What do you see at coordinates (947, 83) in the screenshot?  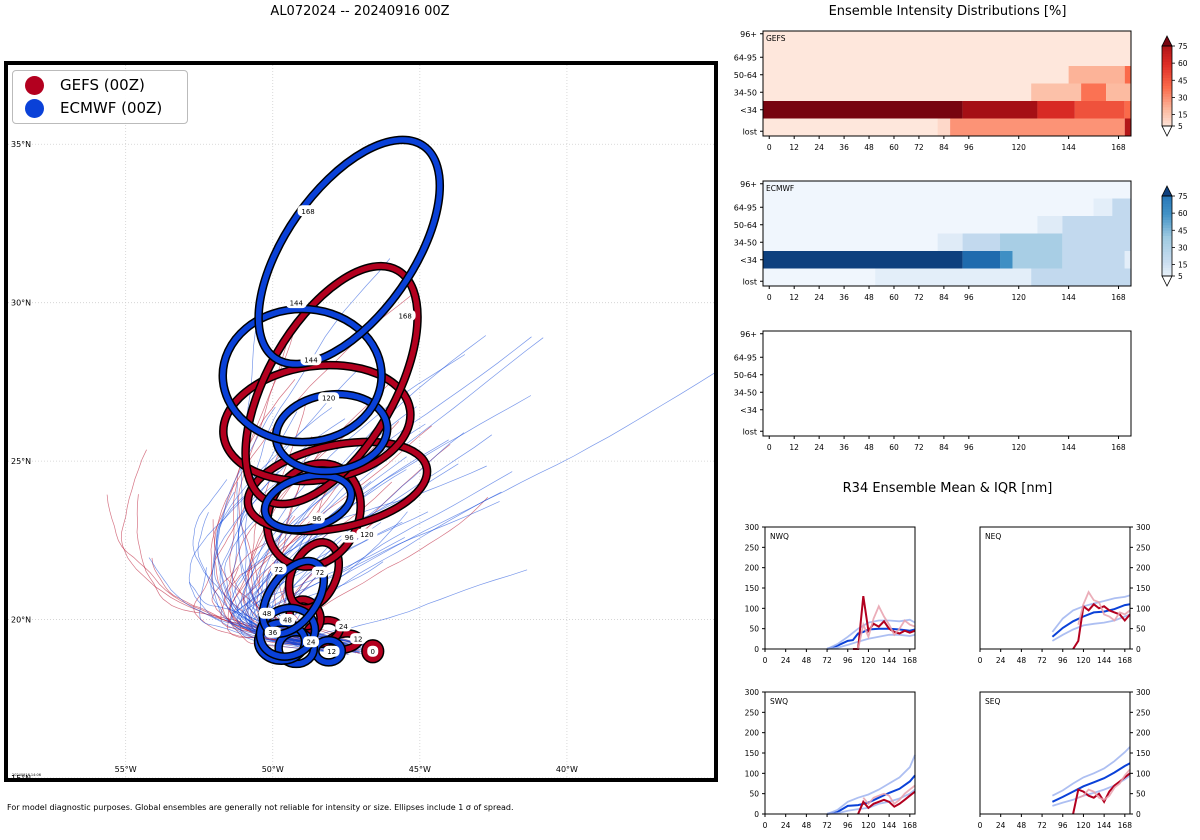 I see `gefs-heatmap-frame` at bounding box center [947, 83].